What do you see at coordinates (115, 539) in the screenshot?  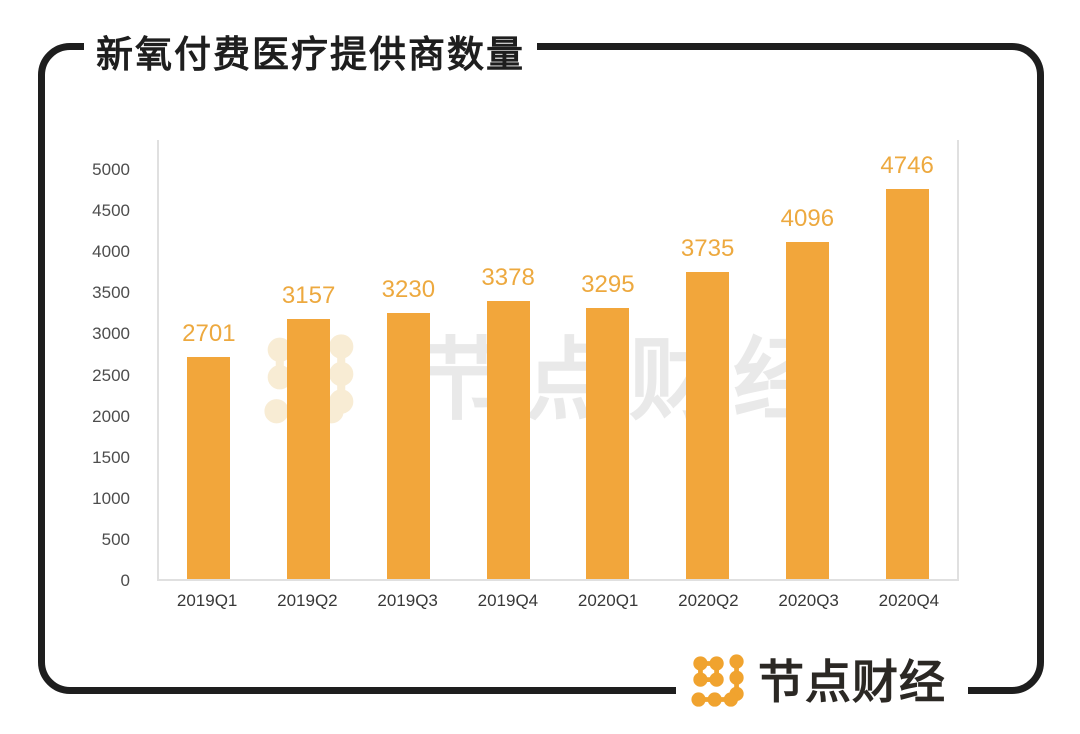 I see `y-tick-label: 500` at bounding box center [115, 539].